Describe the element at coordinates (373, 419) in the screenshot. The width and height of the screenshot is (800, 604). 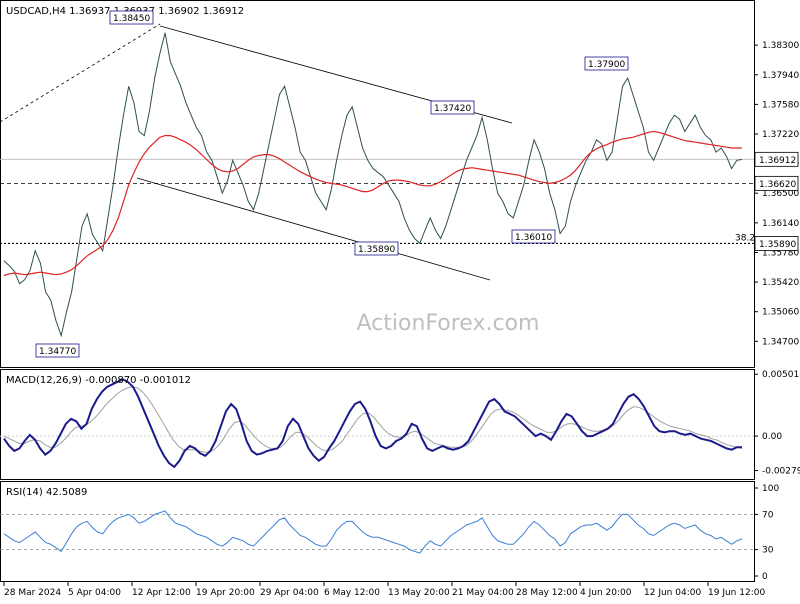
I see `macd-series-signal` at that location.